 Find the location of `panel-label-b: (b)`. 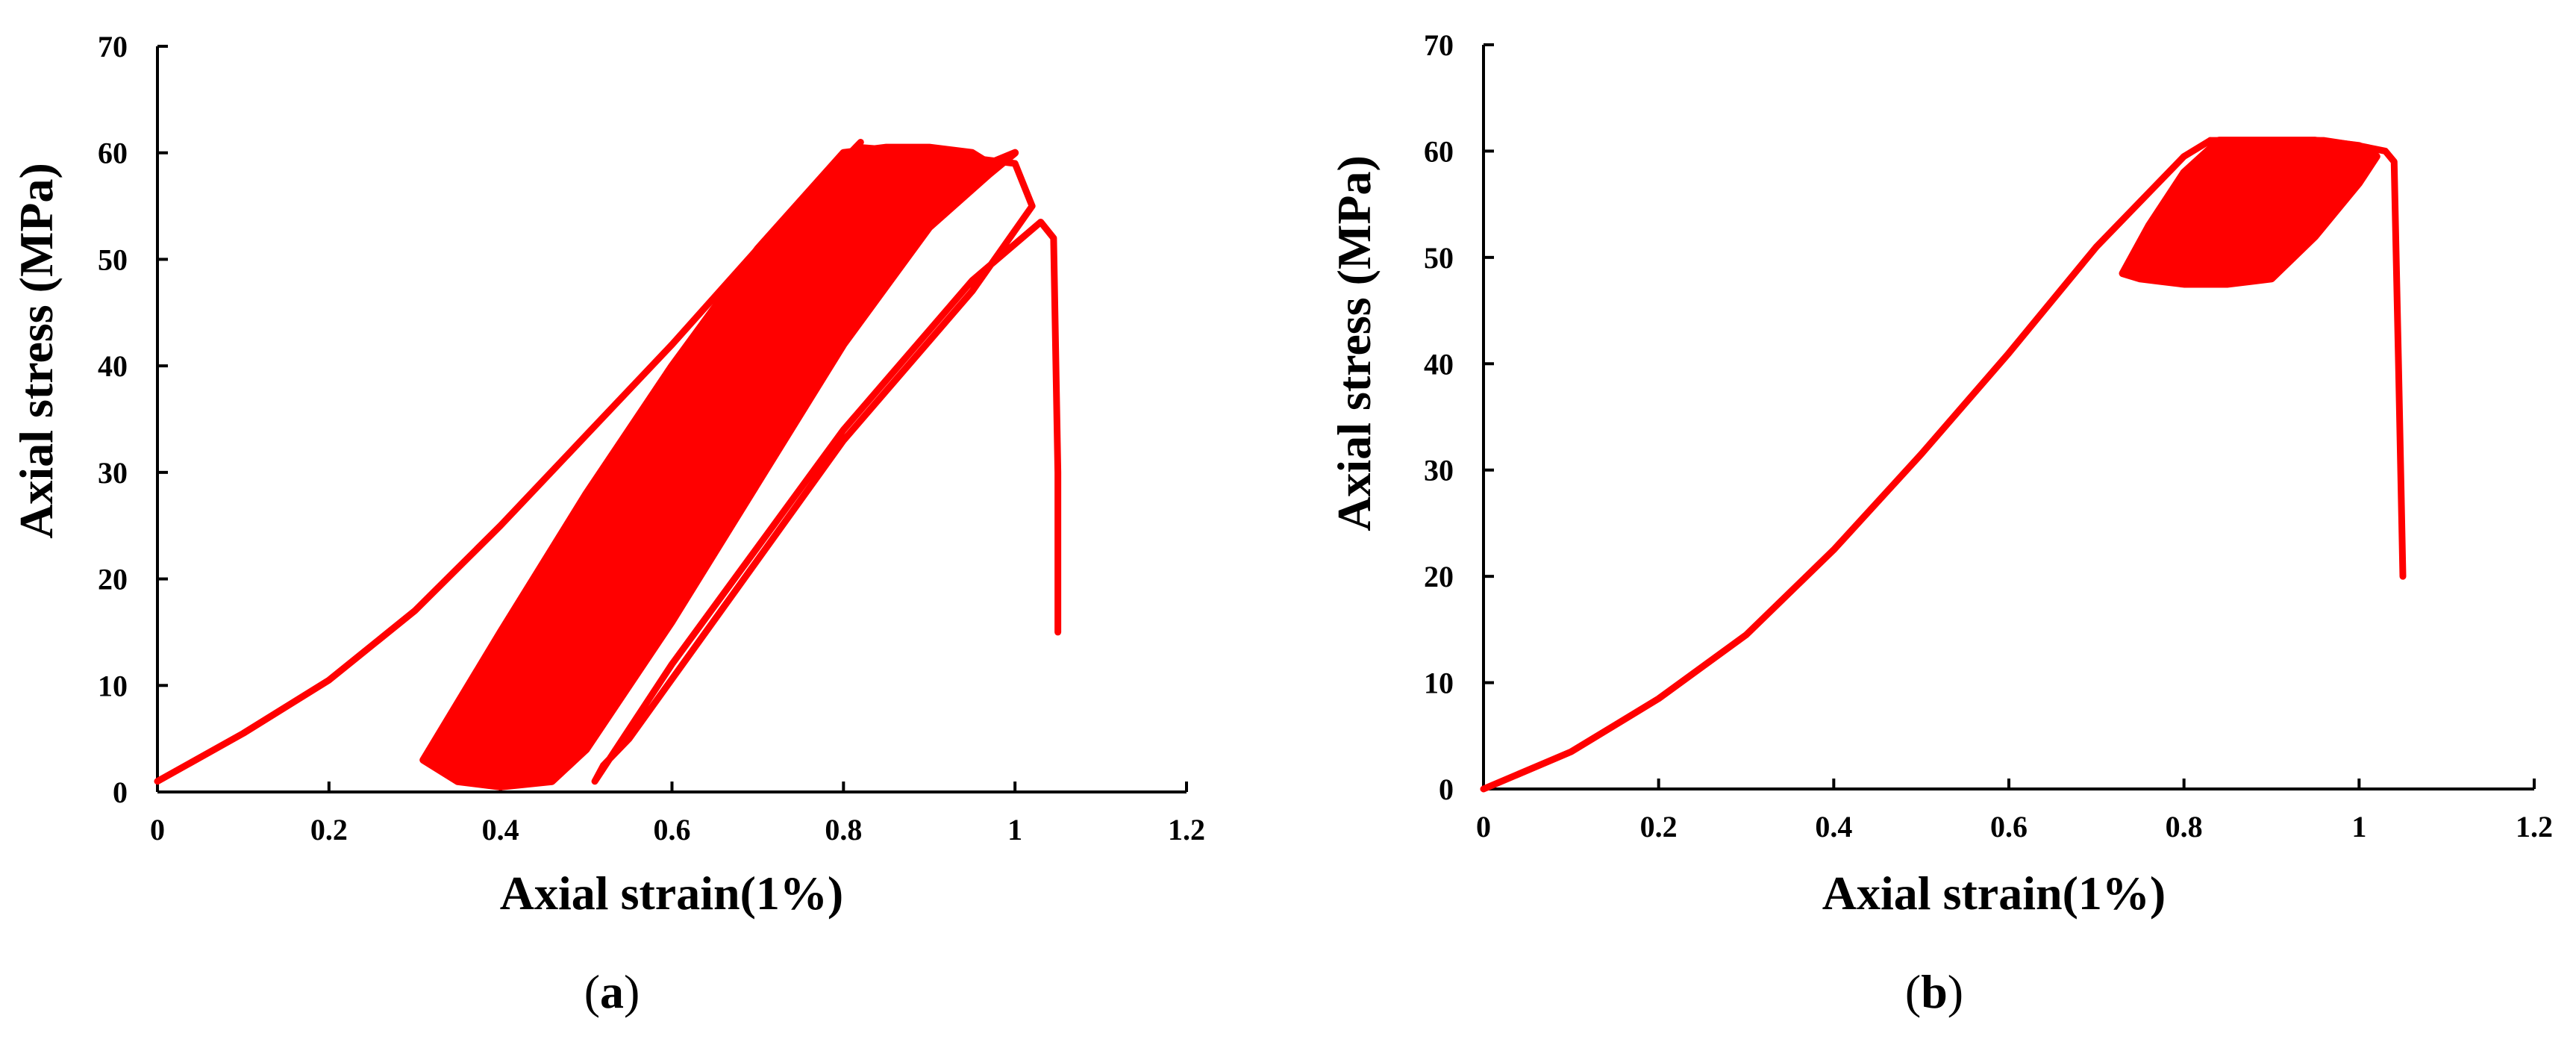

panel-label-b: (b) is located at coordinates (1934, 992).